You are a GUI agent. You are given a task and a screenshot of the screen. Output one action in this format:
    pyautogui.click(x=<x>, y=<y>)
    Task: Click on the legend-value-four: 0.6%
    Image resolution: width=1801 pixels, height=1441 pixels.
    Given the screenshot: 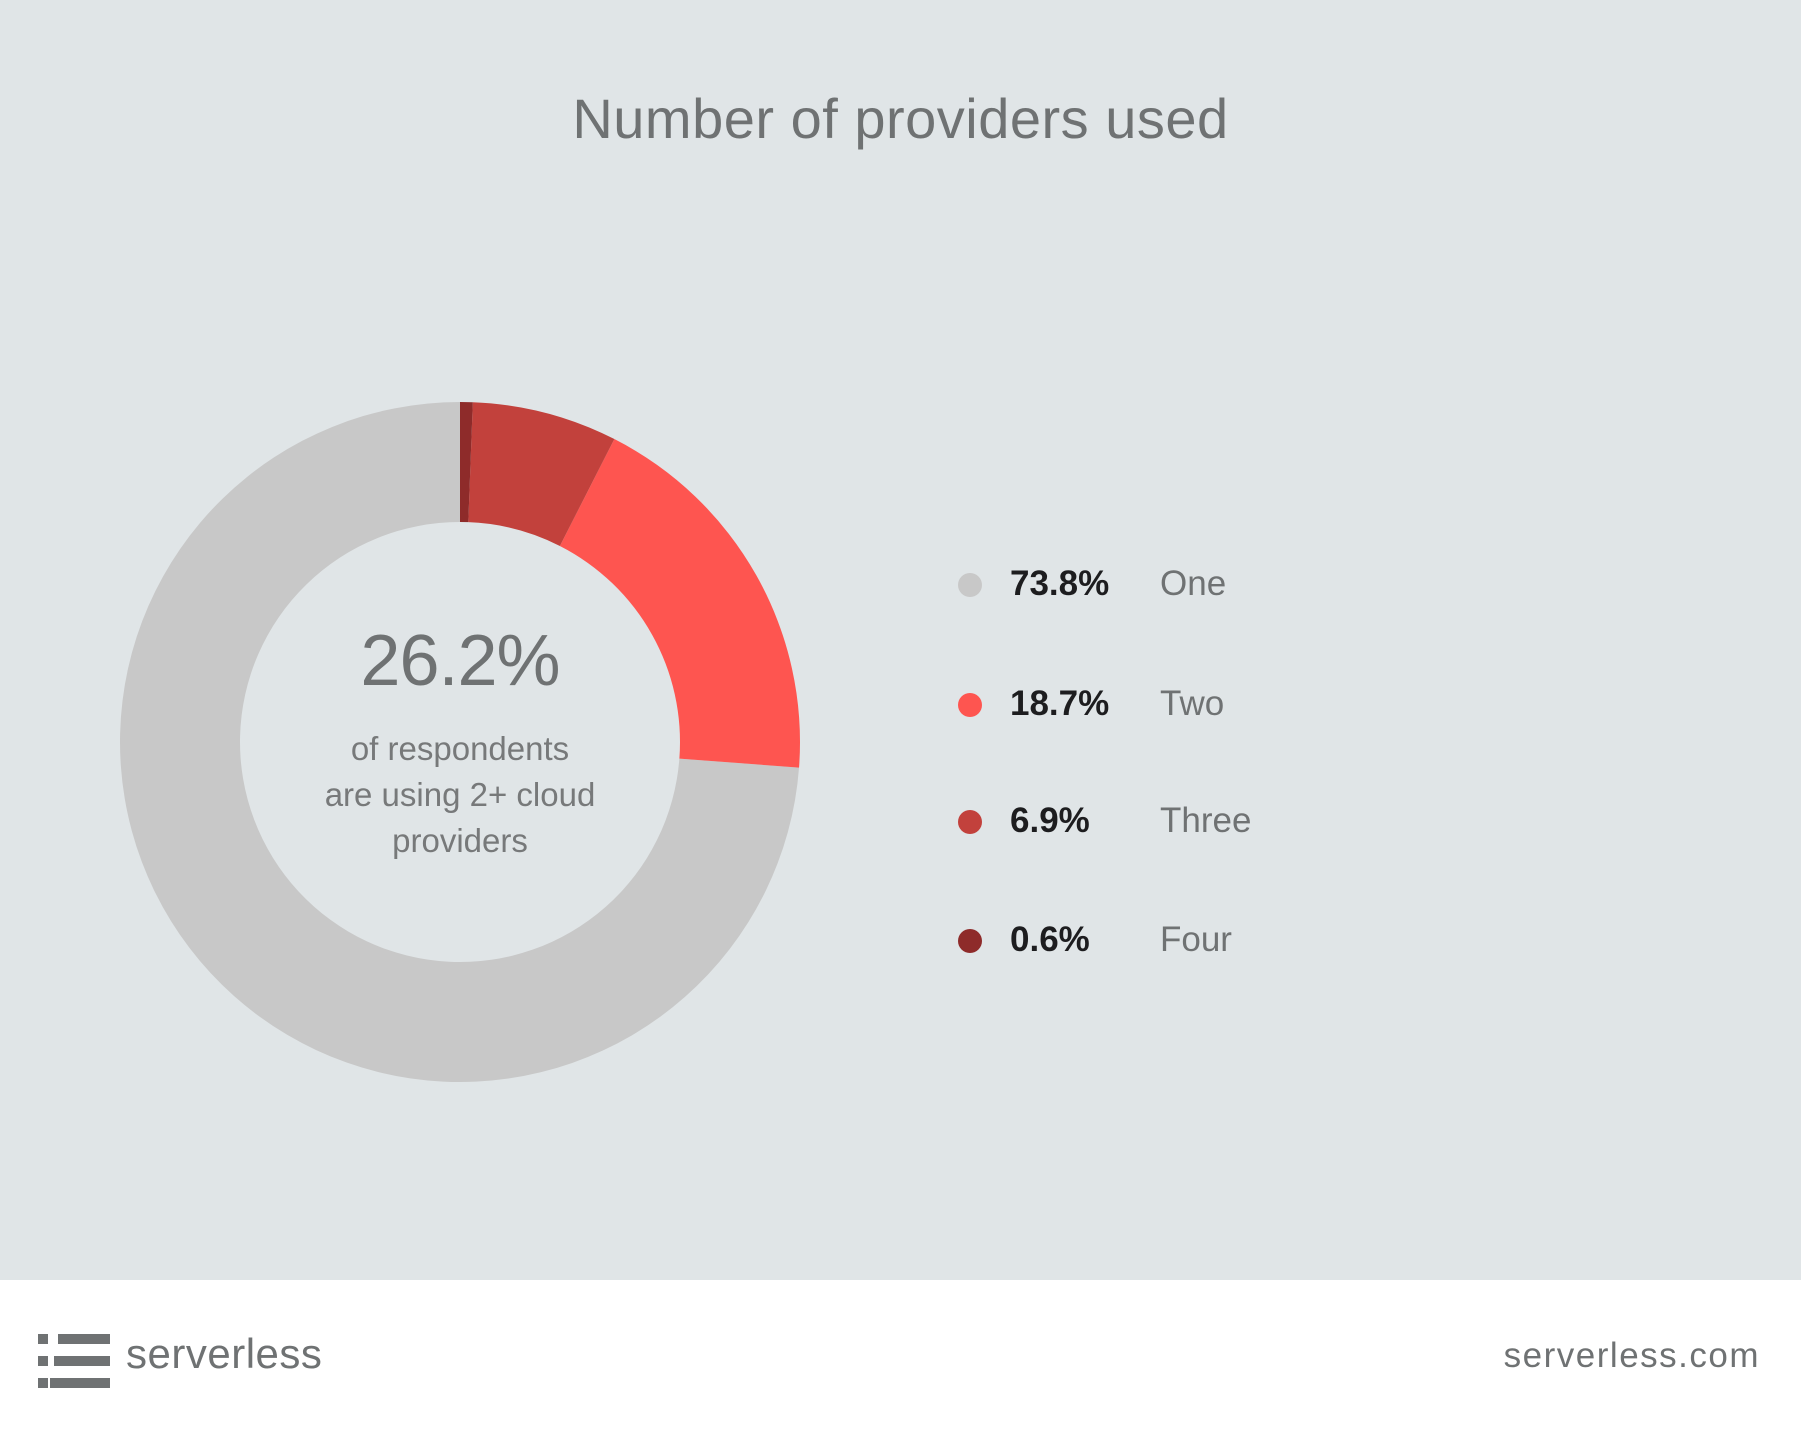 What is the action you would take?
    pyautogui.click(x=1050, y=939)
    